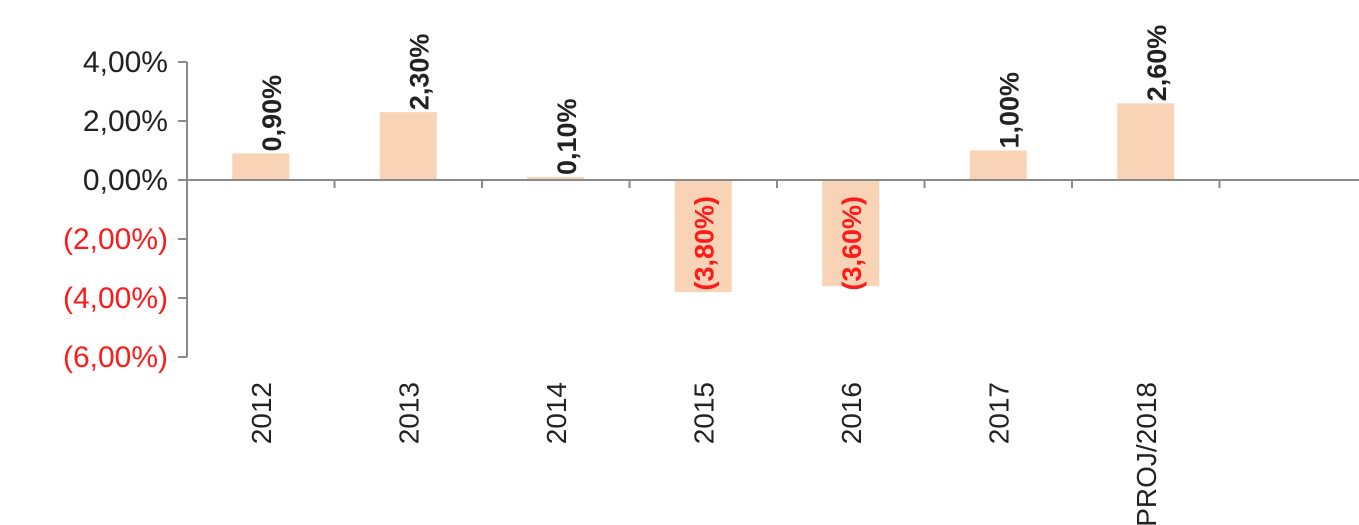  What do you see at coordinates (704, 243) in the screenshot?
I see `data-label: (3,80%)` at bounding box center [704, 243].